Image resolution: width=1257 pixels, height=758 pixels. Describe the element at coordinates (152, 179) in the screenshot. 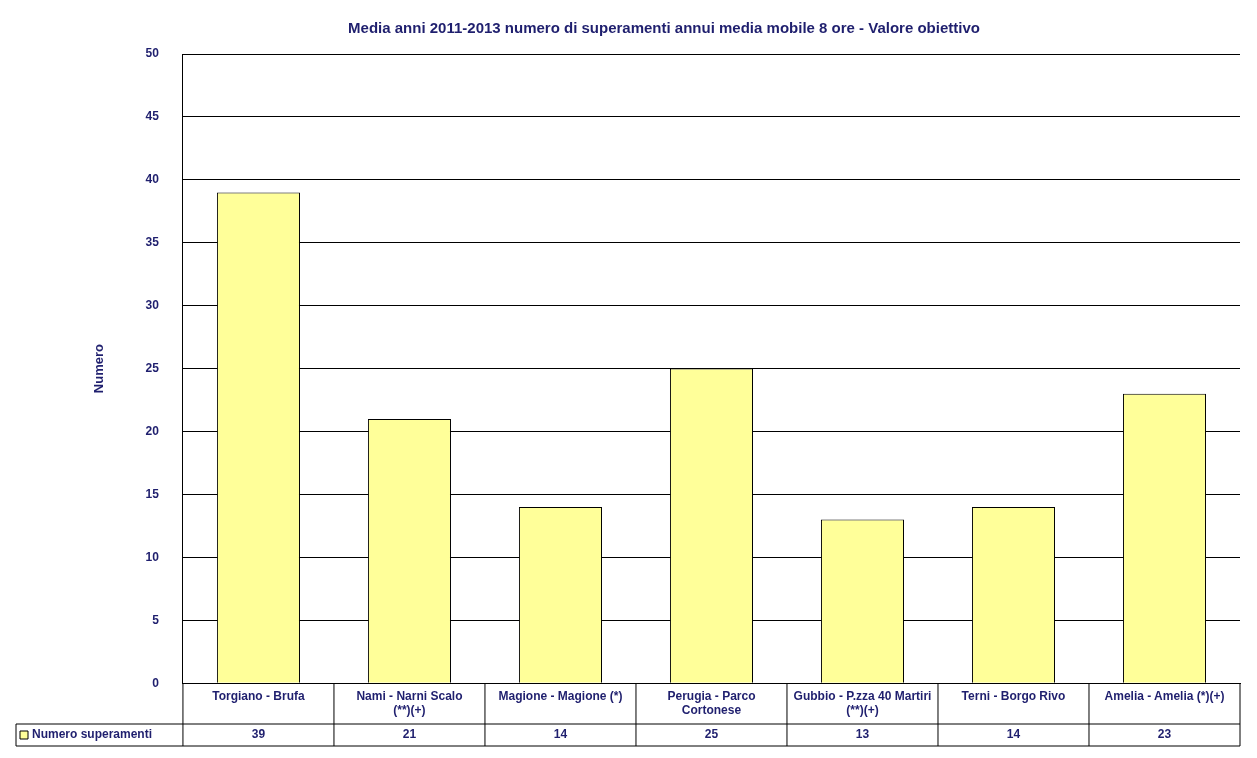

I see `y-tick-label: 40` at that location.